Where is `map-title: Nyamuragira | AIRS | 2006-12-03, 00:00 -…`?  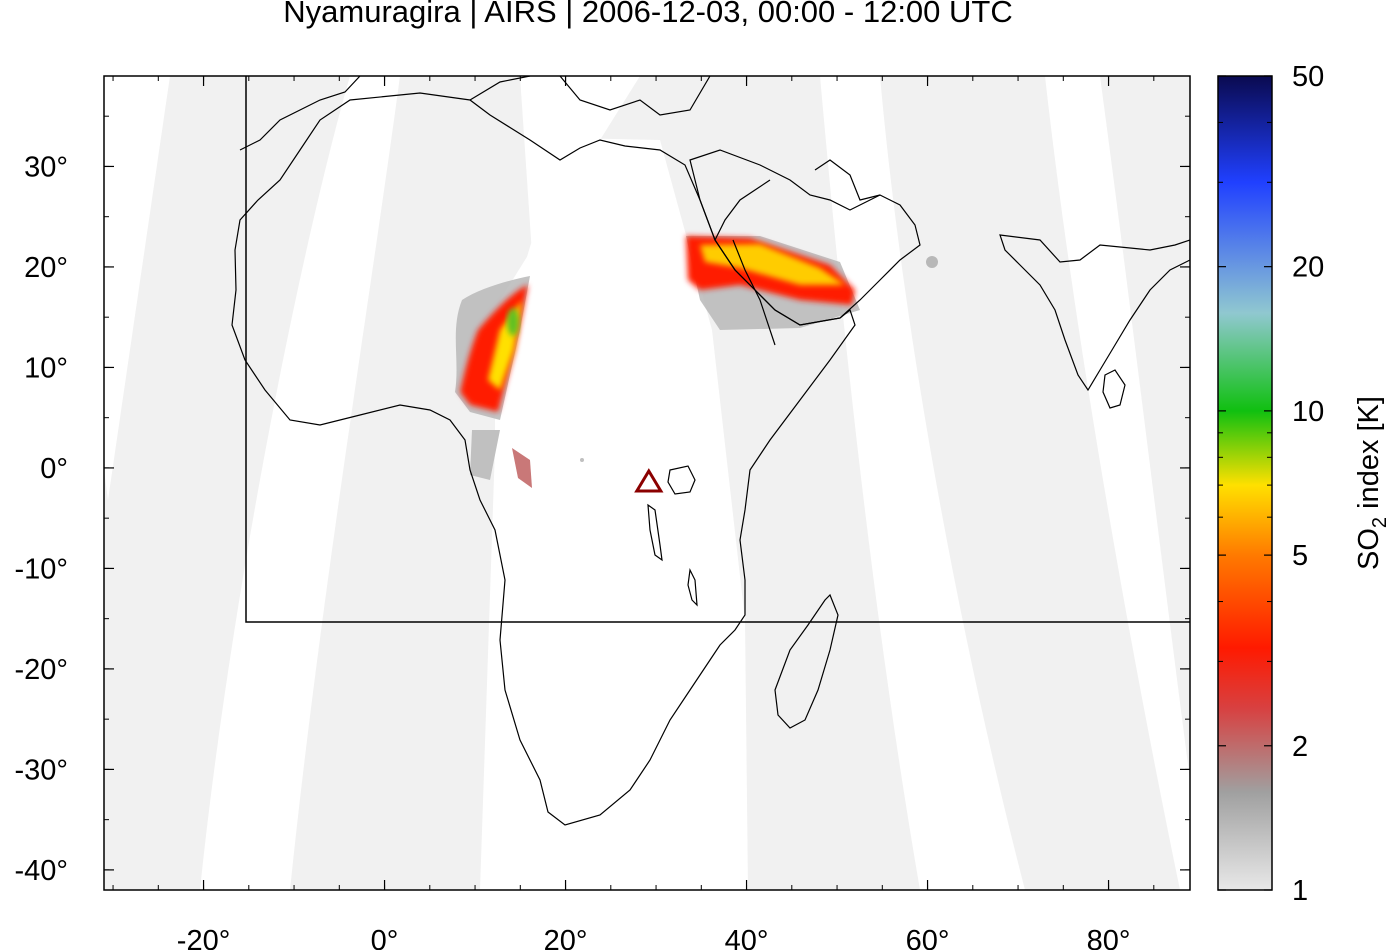 map-title: Nyamuragira | AIRS | 2006-12-03, 00:00 -… is located at coordinates (648, 14).